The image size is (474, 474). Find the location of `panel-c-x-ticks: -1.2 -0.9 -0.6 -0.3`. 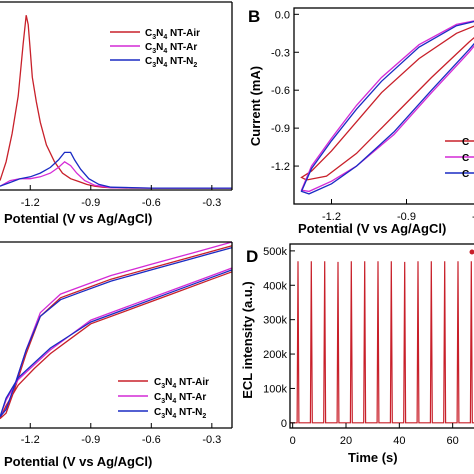

panel-c-x-ticks: -1.2 -0.9 -0.6 -0.3 is located at coordinates (121, 434).